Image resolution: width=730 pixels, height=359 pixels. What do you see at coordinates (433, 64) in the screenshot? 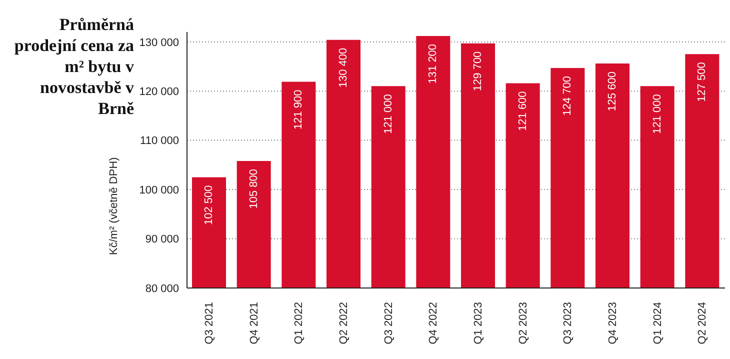
I see `data-label: 131 200` at bounding box center [433, 64].